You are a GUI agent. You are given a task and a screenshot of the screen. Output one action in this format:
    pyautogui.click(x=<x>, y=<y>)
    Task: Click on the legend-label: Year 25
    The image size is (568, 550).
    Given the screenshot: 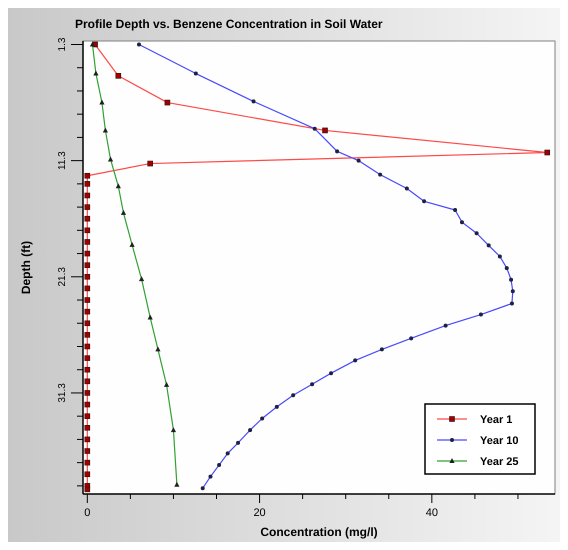 What is the action you would take?
    pyautogui.click(x=499, y=462)
    